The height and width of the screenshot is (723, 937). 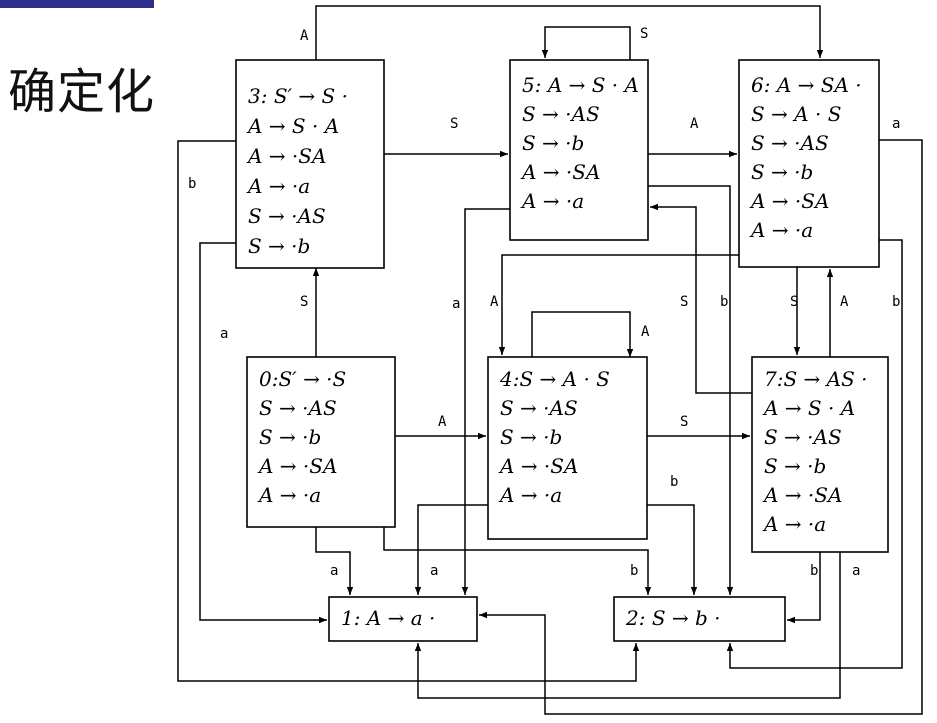 I want to click on edge-label-0-to-4: A, so click(x=442, y=422).